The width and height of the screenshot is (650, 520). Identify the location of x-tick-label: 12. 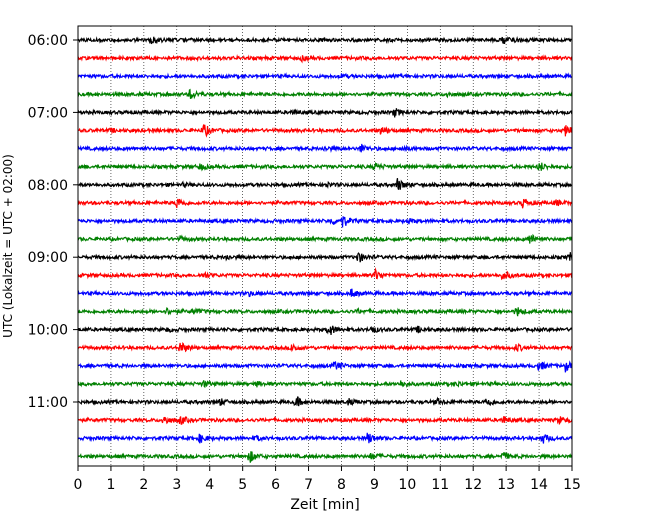
(473, 485).